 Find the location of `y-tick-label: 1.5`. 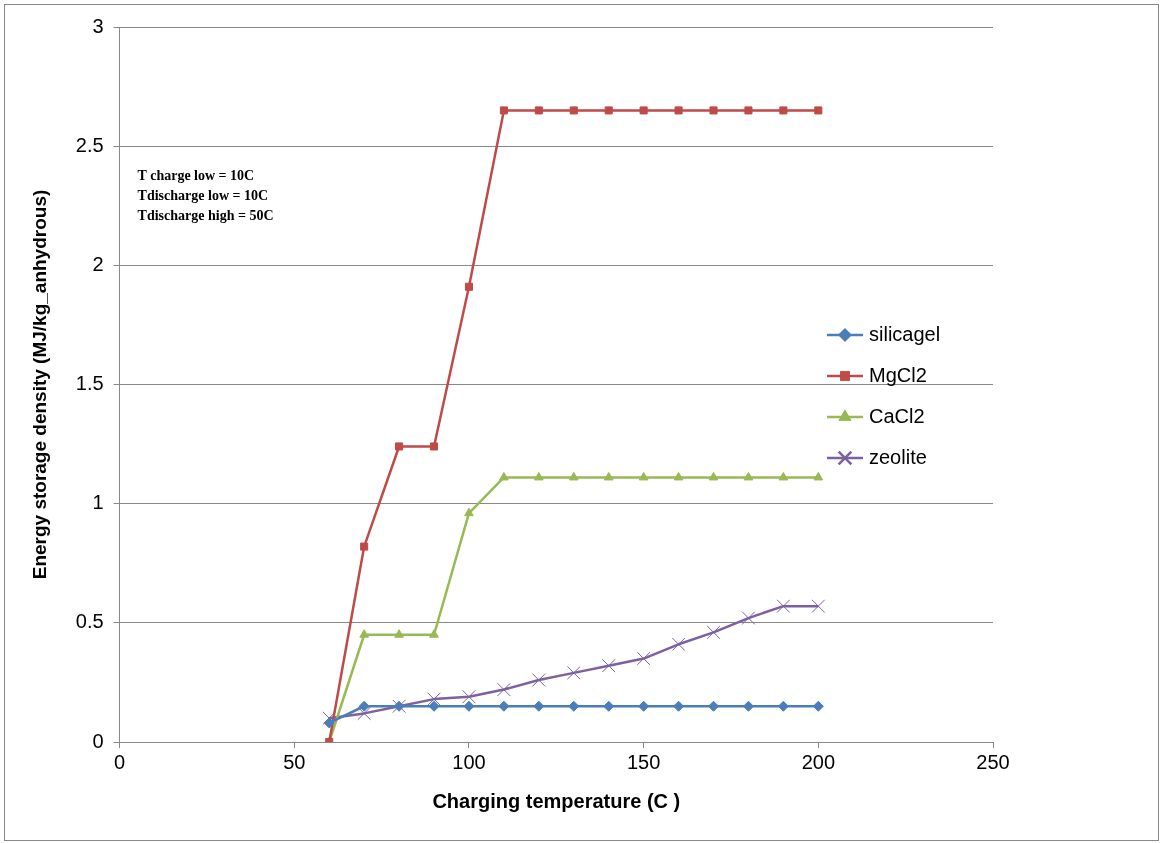

y-tick-label: 1.5 is located at coordinates (89, 383).